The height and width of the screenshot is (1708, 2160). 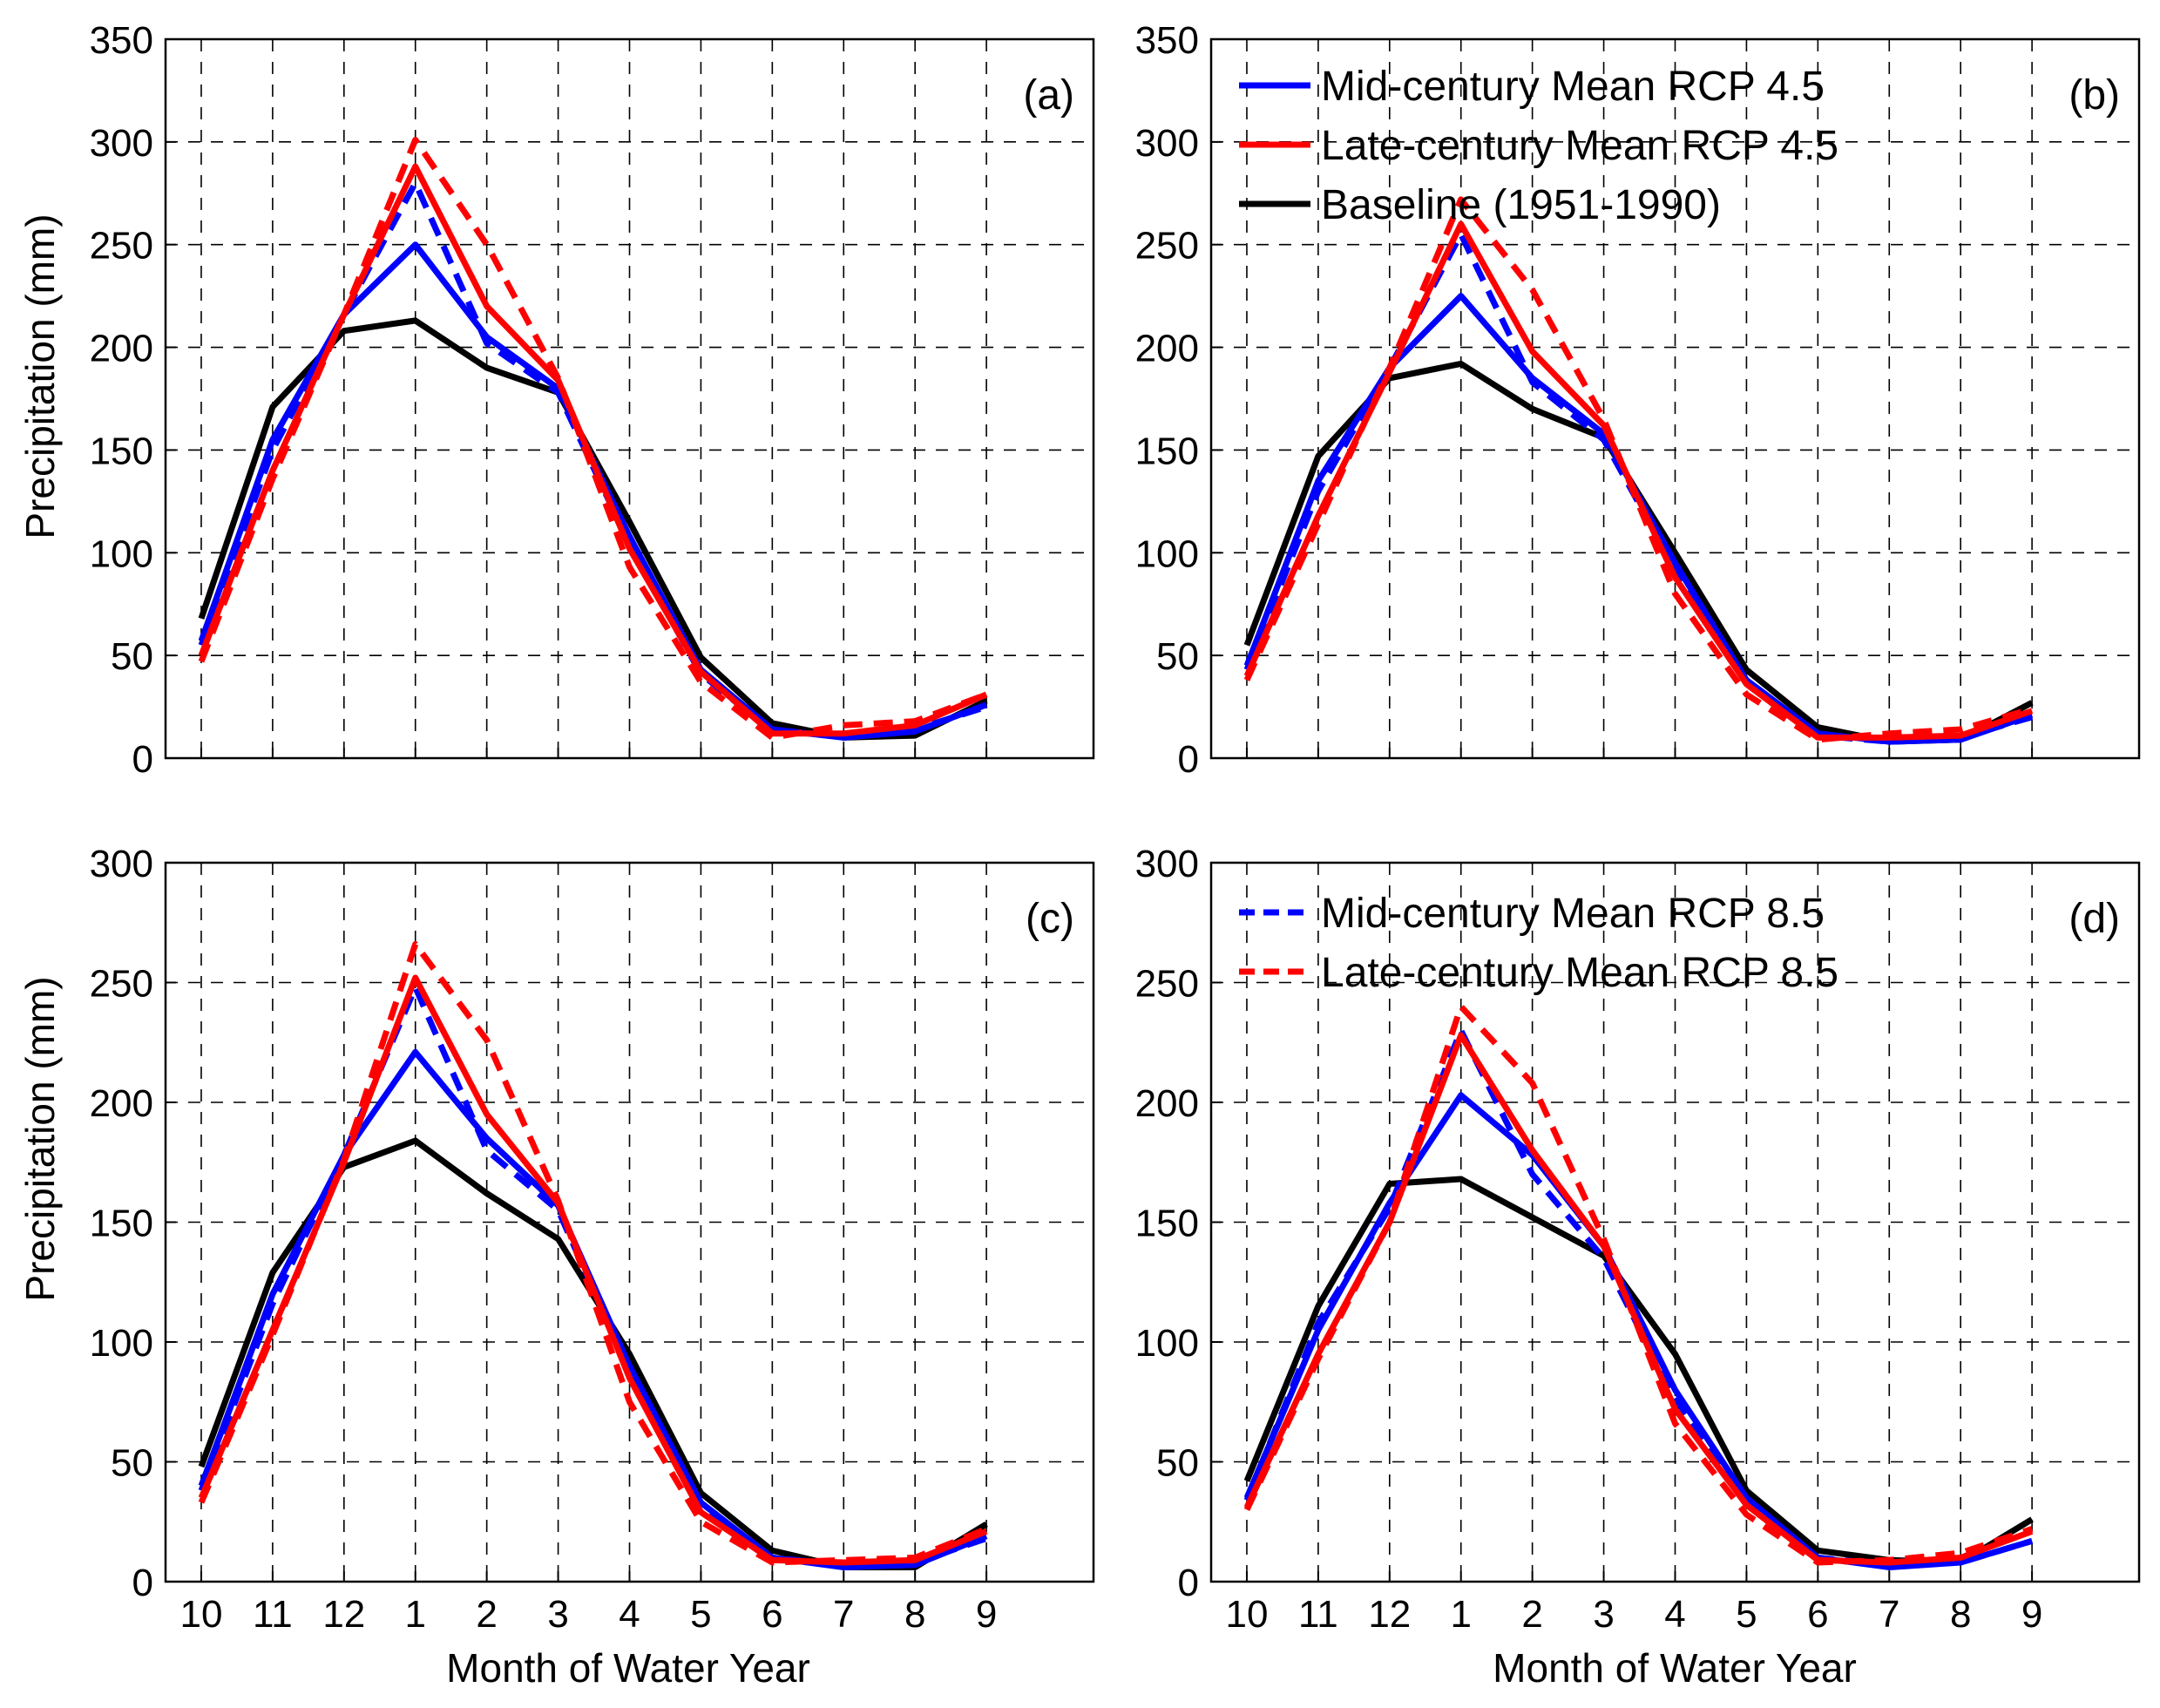 What do you see at coordinates (1188, 759) in the screenshot?
I see `y-tick-label-b-0: 0` at bounding box center [1188, 759].